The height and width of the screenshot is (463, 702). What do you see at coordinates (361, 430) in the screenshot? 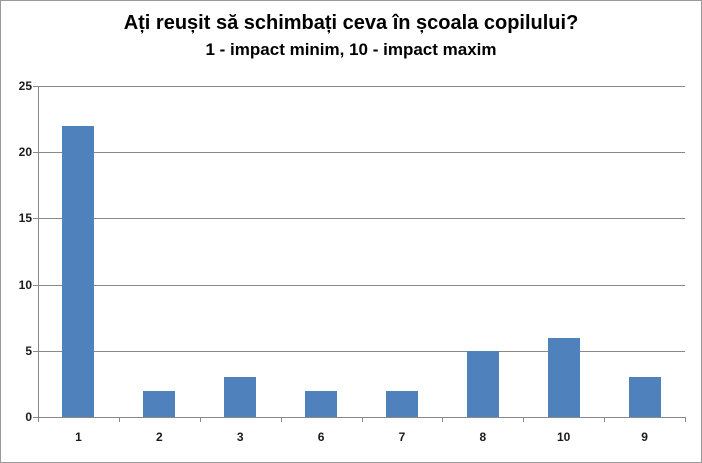
I see `x-axis-labels: 1 2 3 6 7 8 10 9` at bounding box center [361, 430].